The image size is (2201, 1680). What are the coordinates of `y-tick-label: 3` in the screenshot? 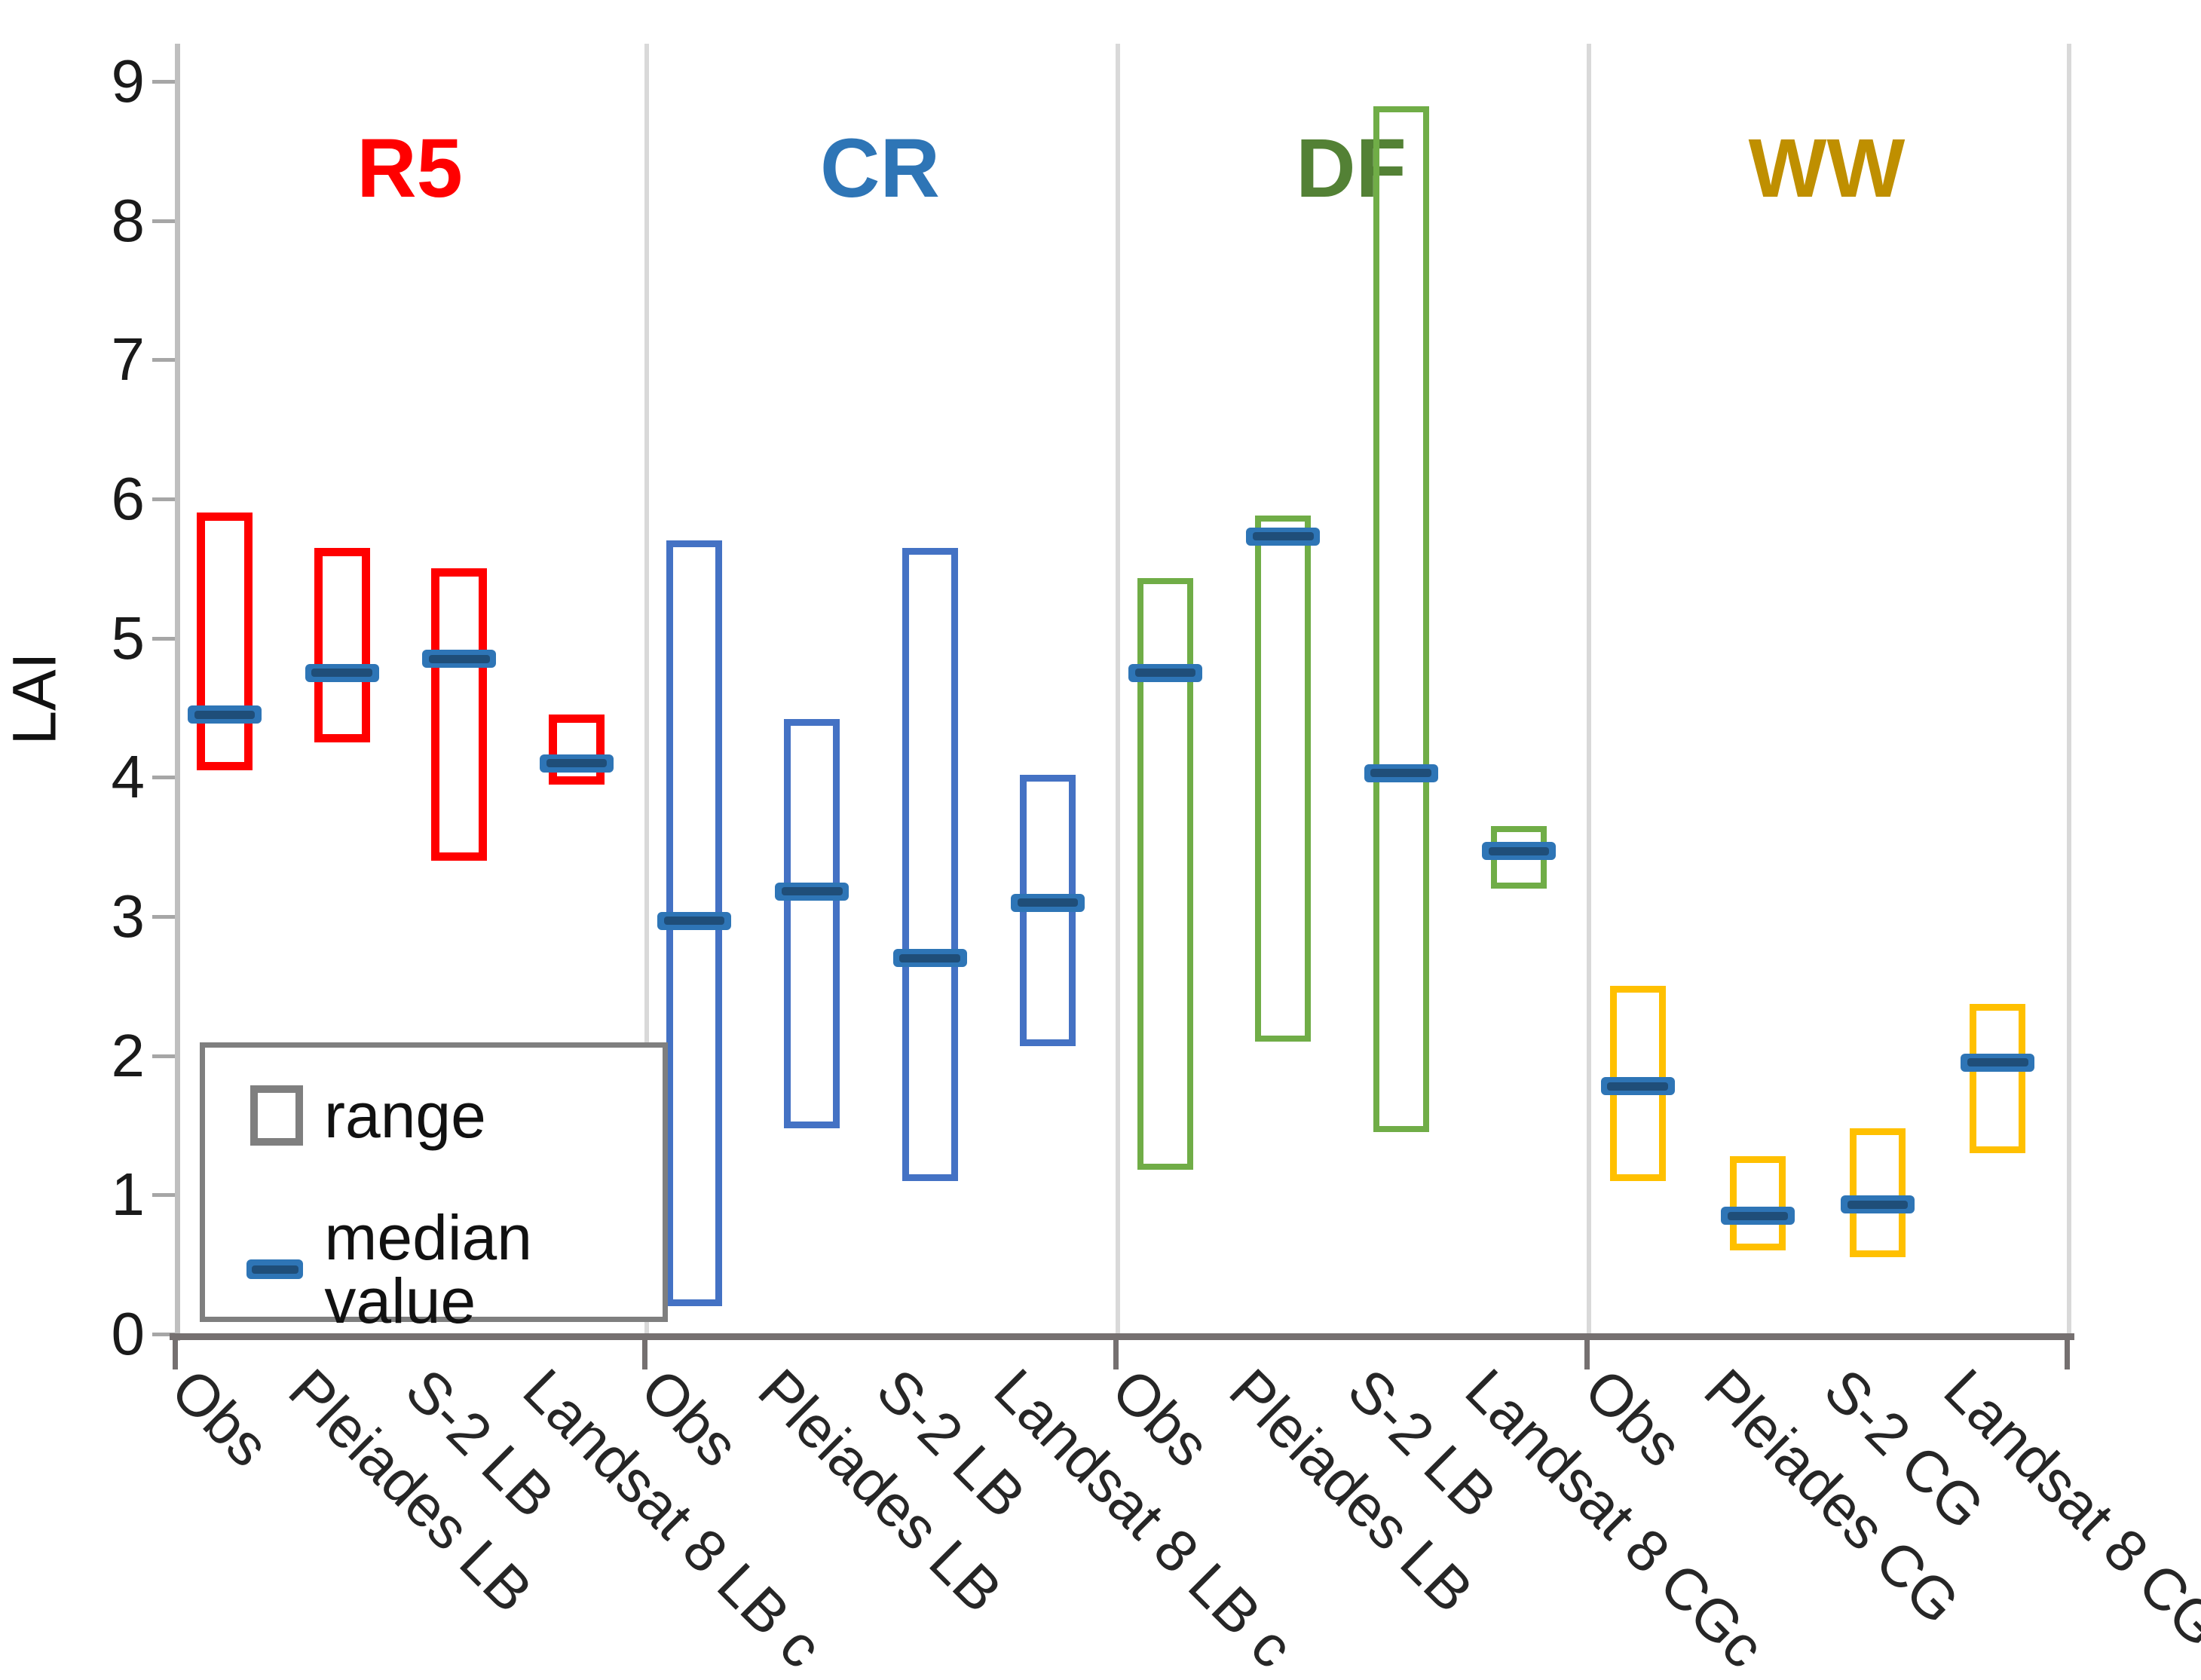 It's located at (128, 916).